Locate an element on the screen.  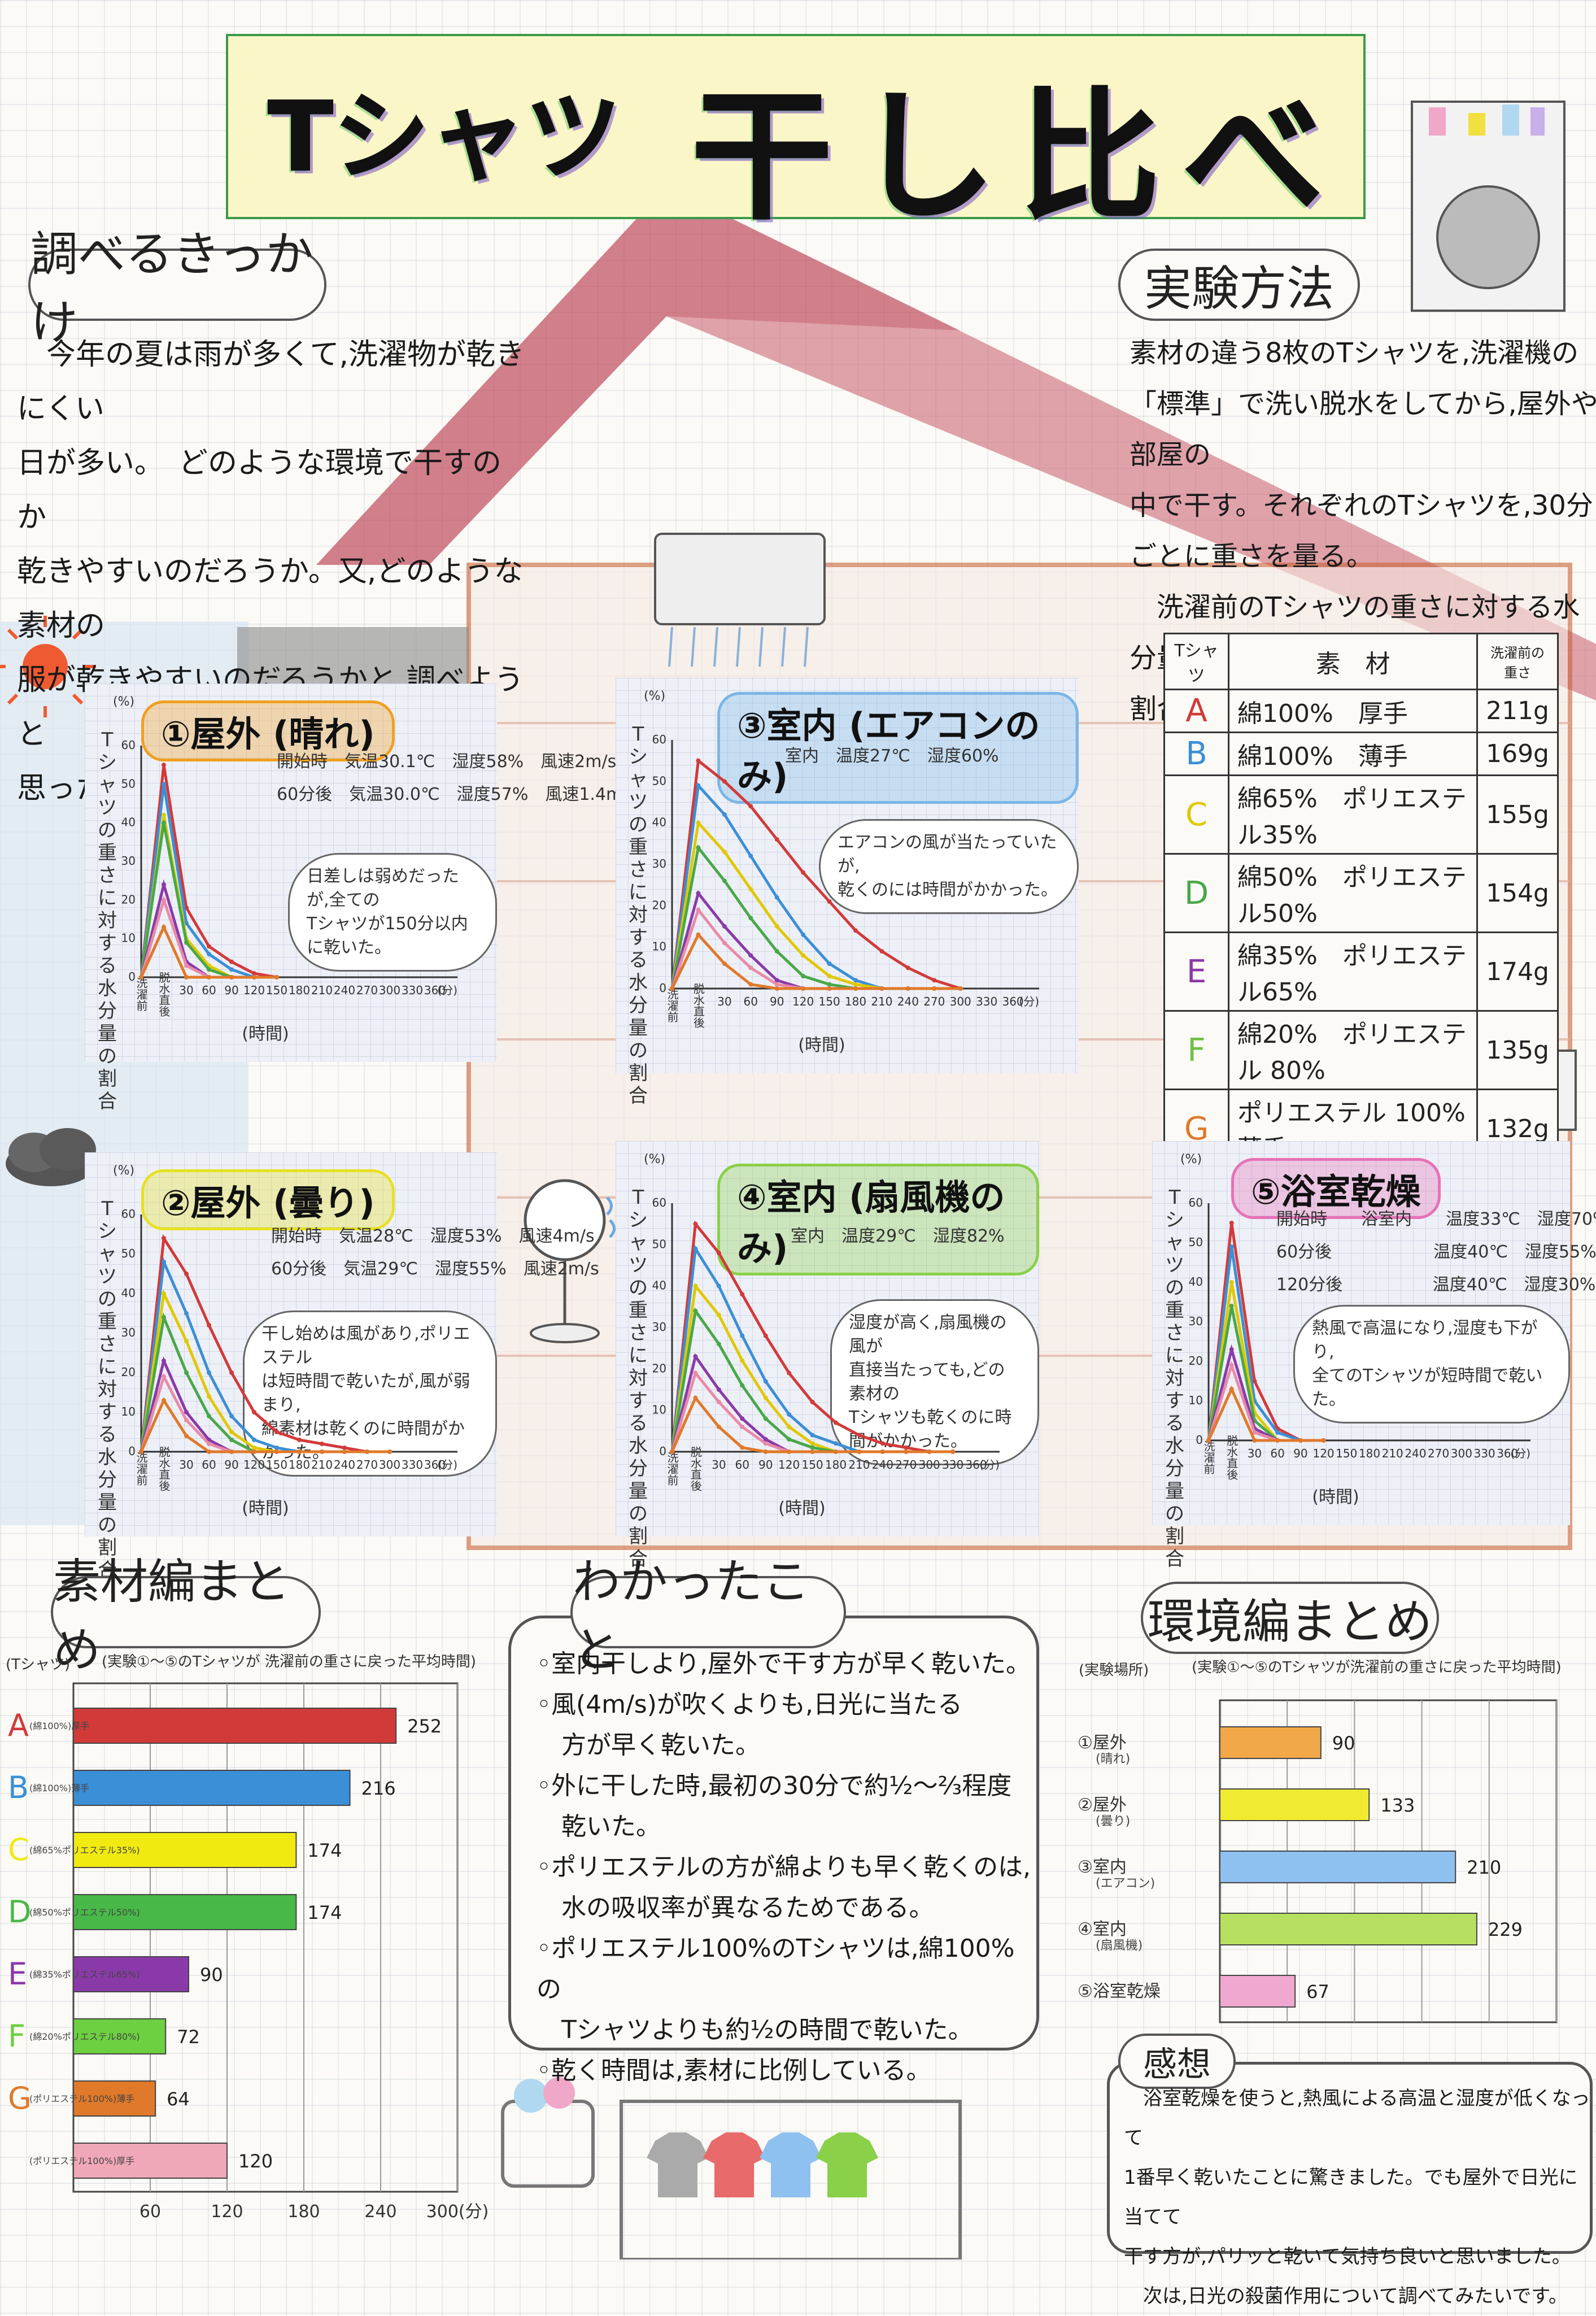
tshirt-id: E is located at coordinates (1196, 971).